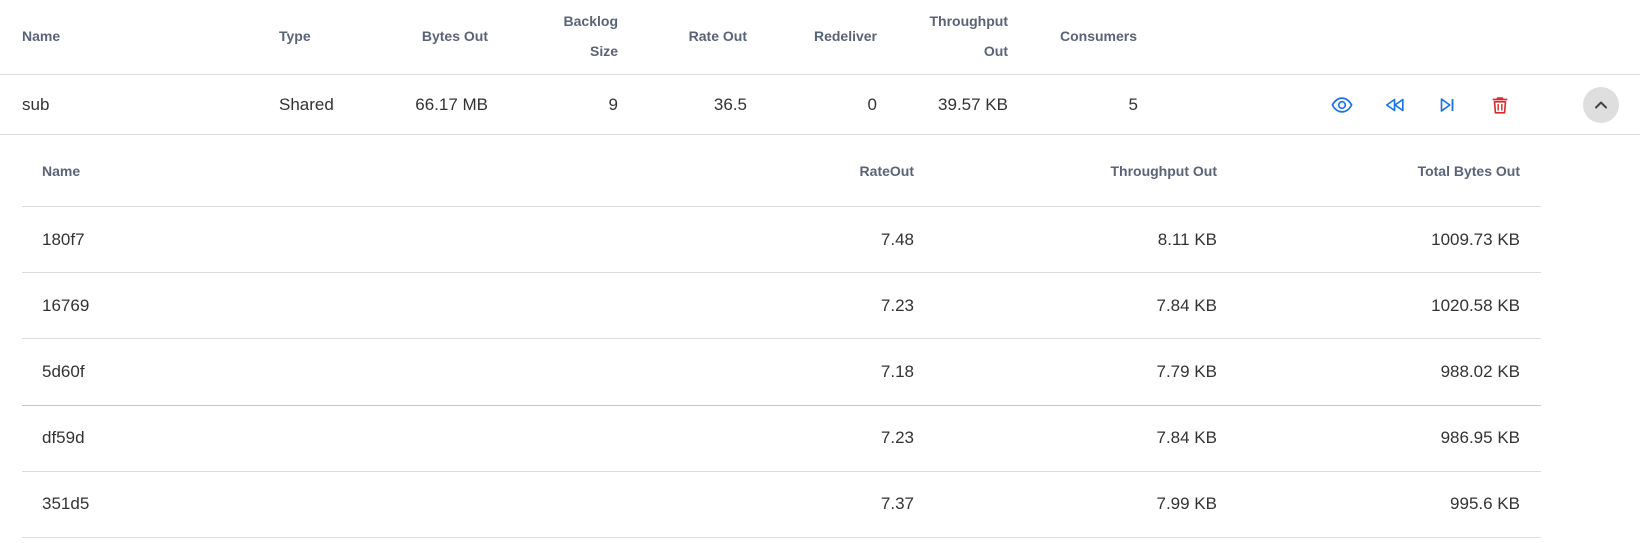 This screenshot has height=543, width=1640. I want to click on col-header-consumers: Consumers, so click(1099, 36).